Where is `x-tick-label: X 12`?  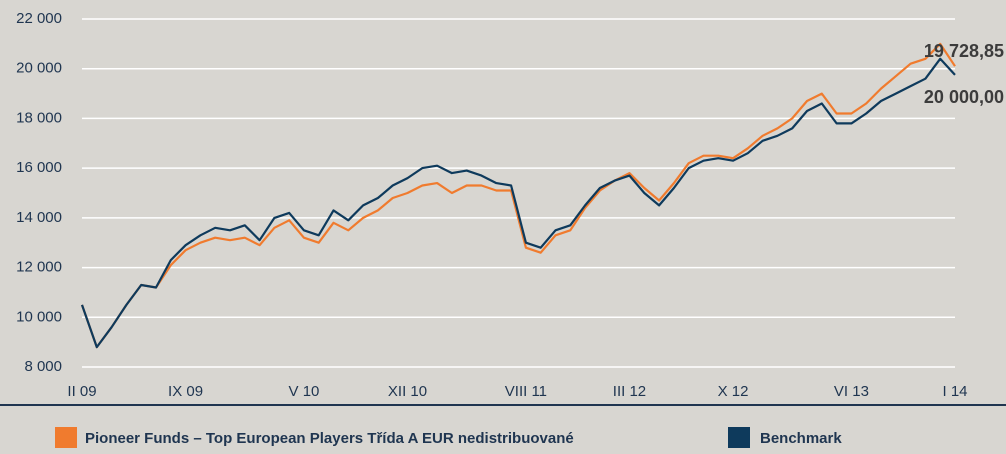
x-tick-label: X 12 is located at coordinates (733, 391).